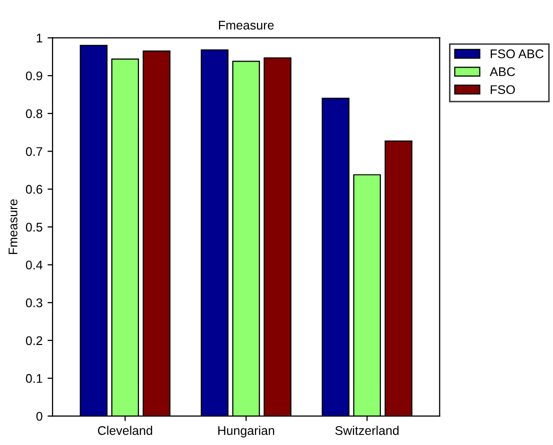  I want to click on legend-label: FSO, so click(502, 89).